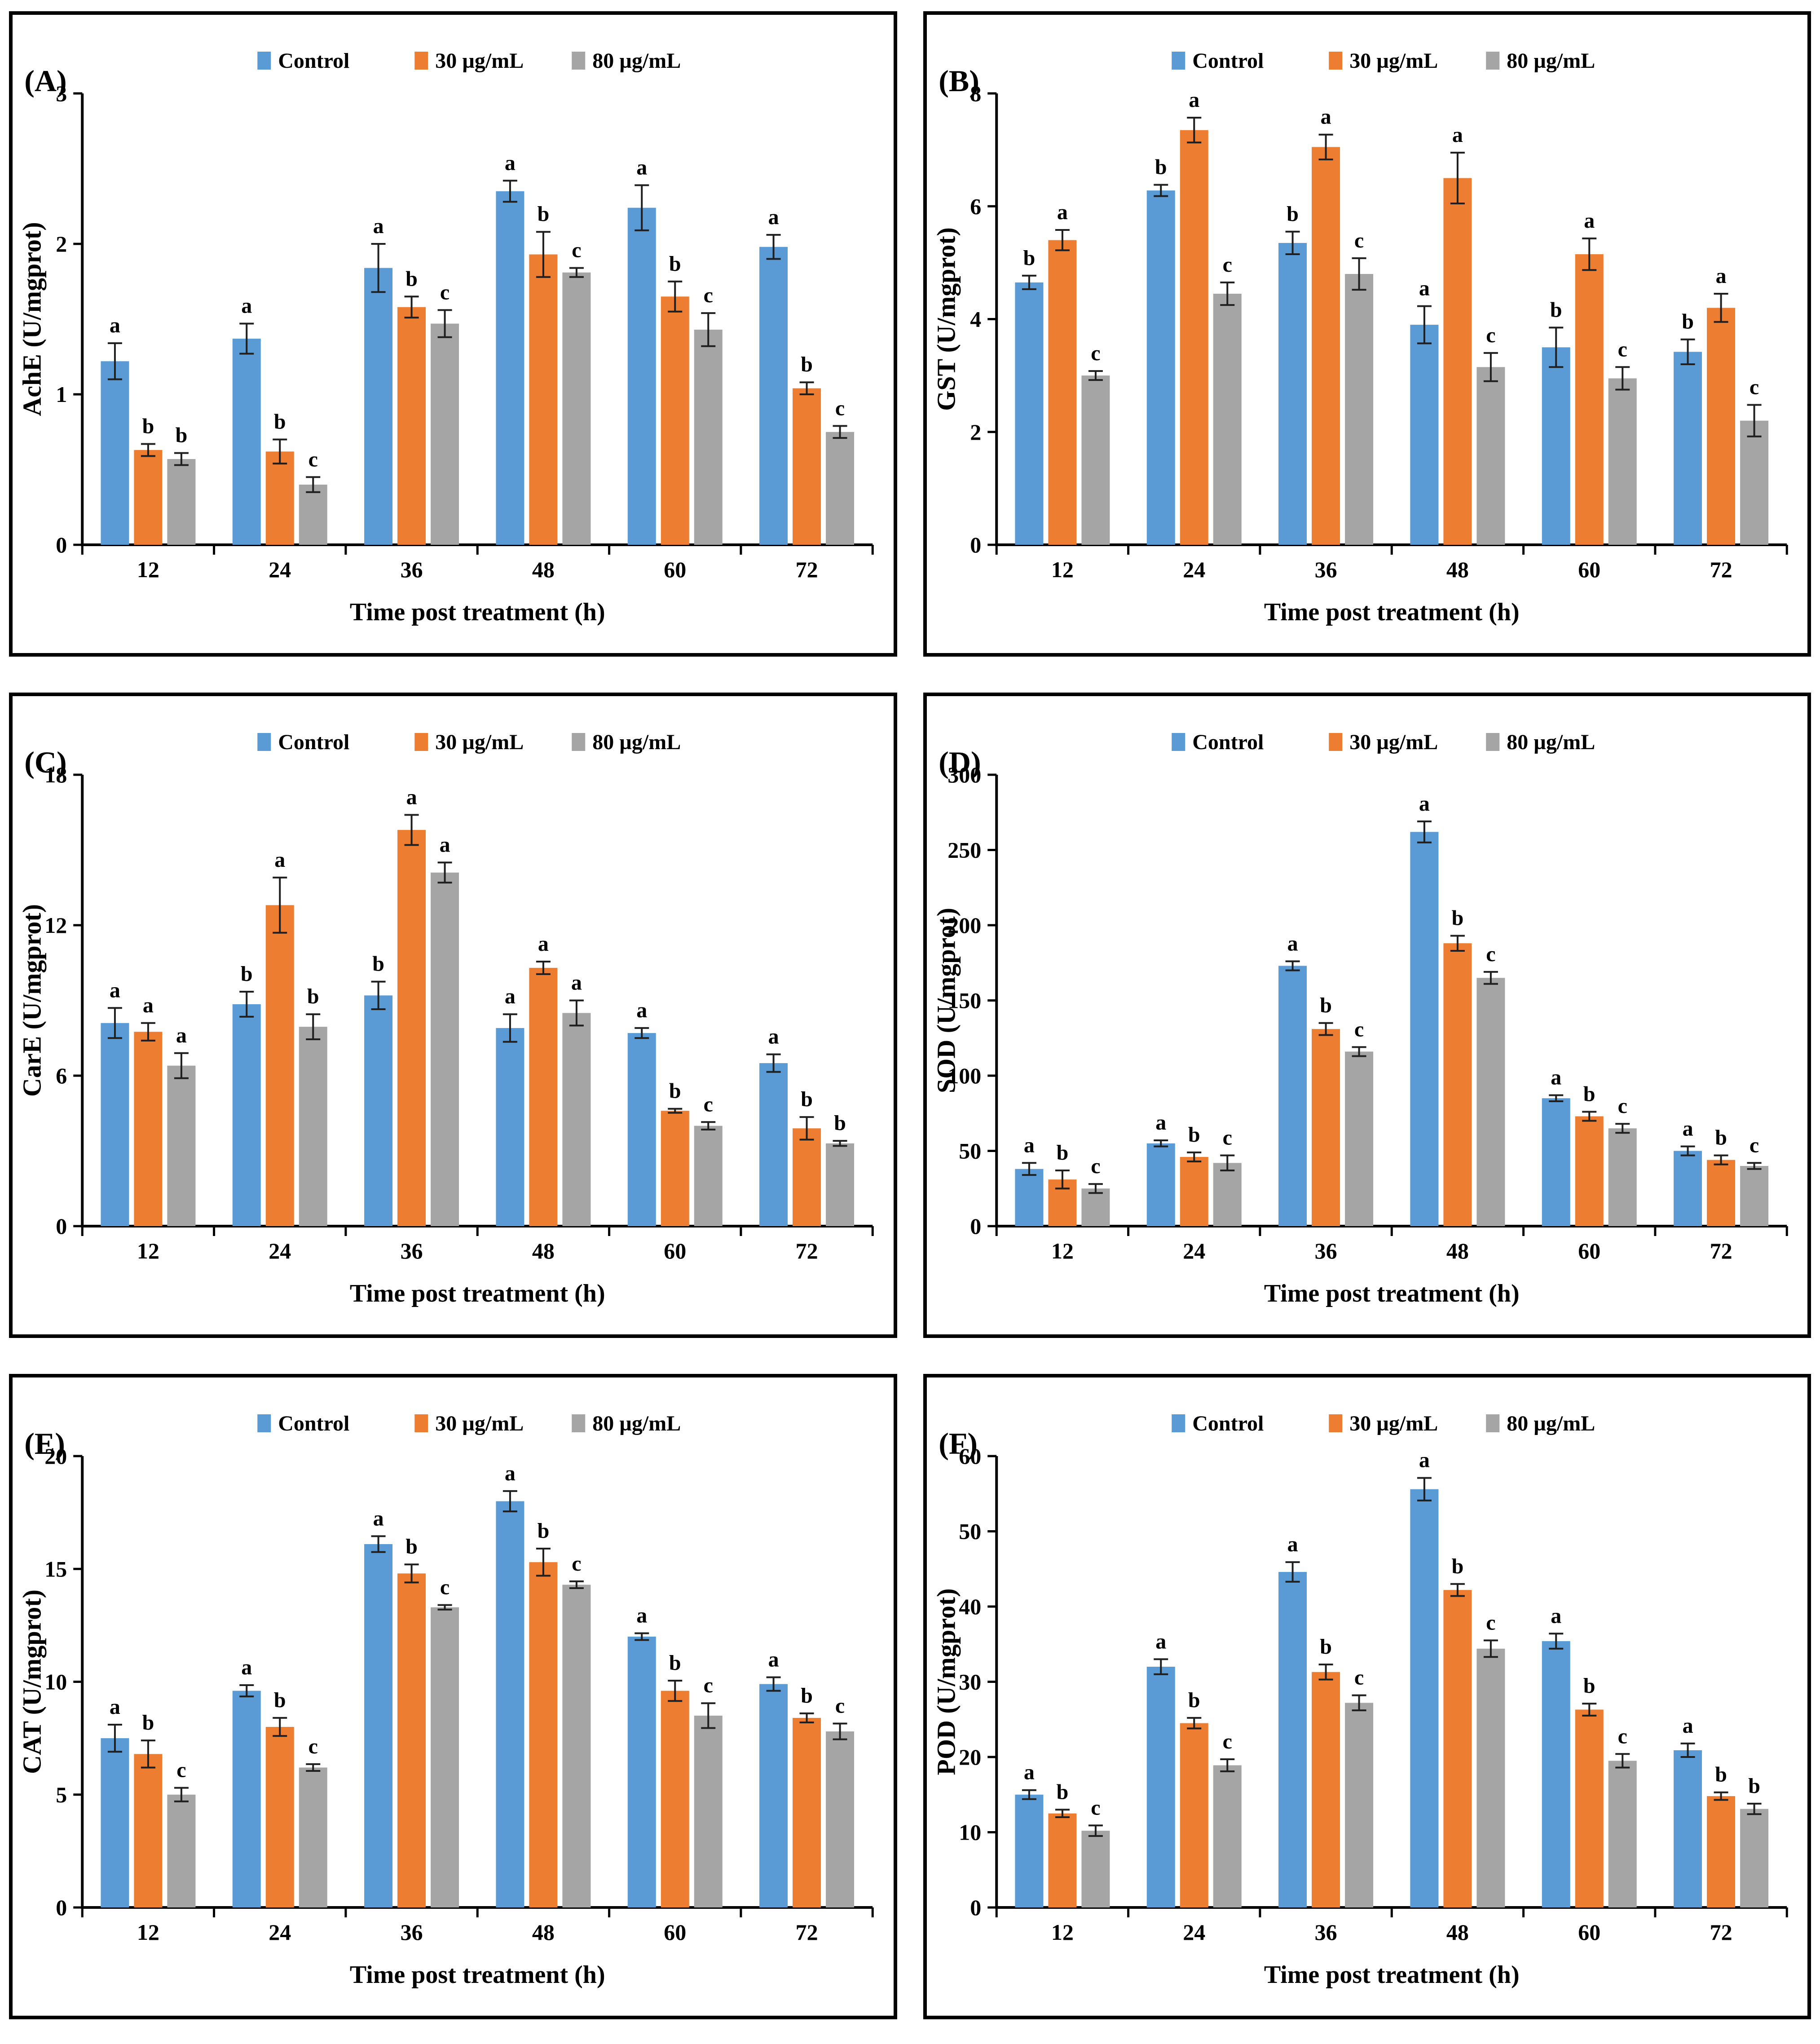 The image size is (1820, 2044). I want to click on x-axis-title: Time post treatment (h), so click(478, 612).